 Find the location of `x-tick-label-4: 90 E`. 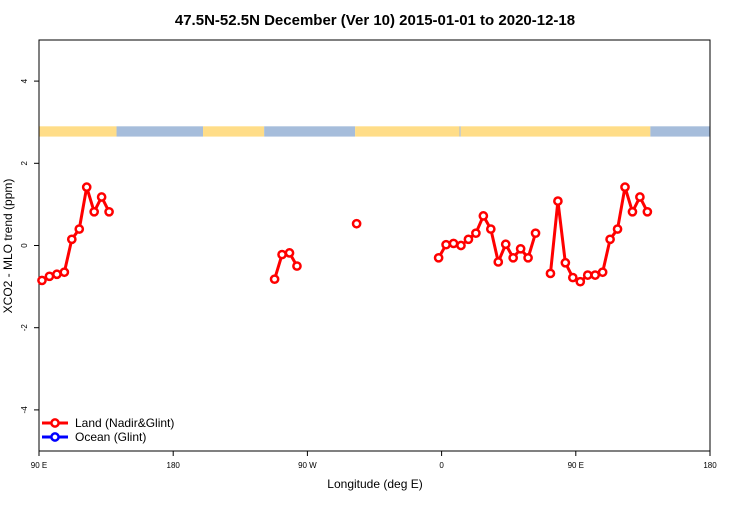

x-tick-label-4: 90 E is located at coordinates (576, 465).